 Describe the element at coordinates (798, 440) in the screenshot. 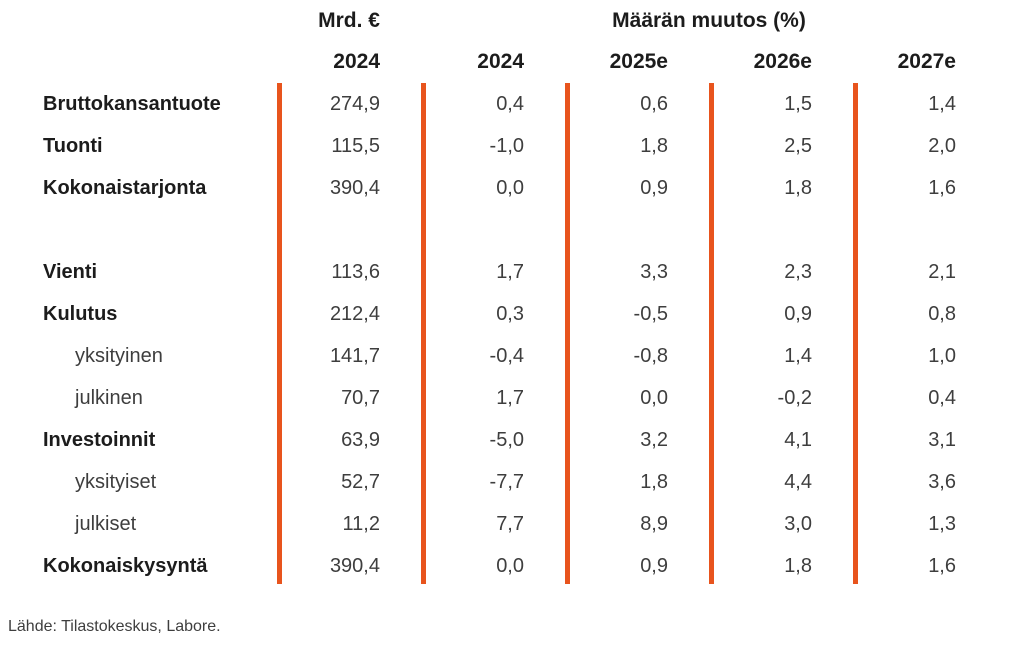

I see `cell-value: 4,1` at that location.